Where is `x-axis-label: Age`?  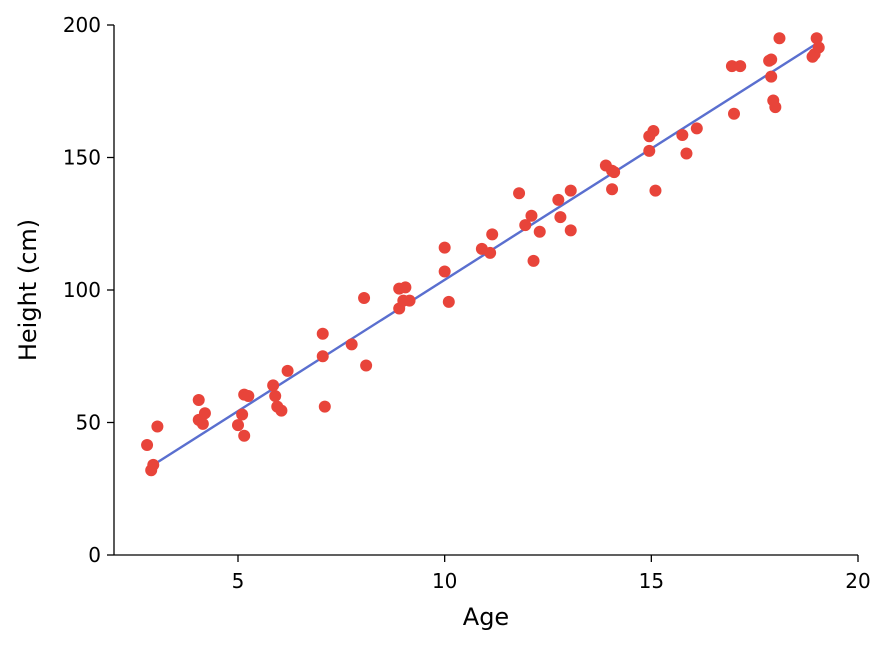 x-axis-label: Age is located at coordinates (486, 617).